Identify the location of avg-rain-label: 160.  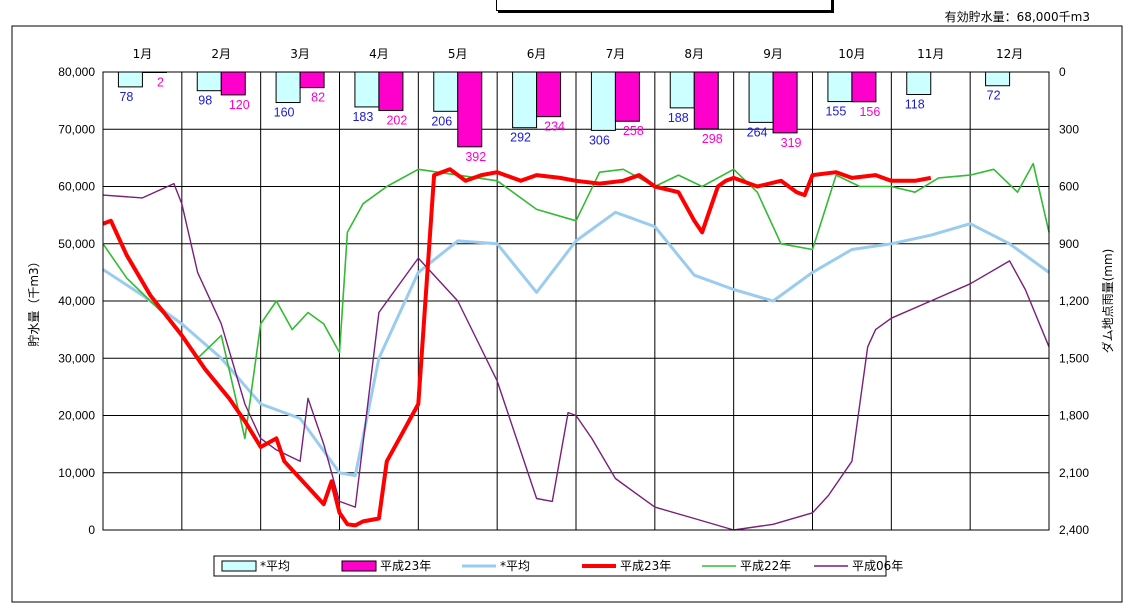
(284, 113).